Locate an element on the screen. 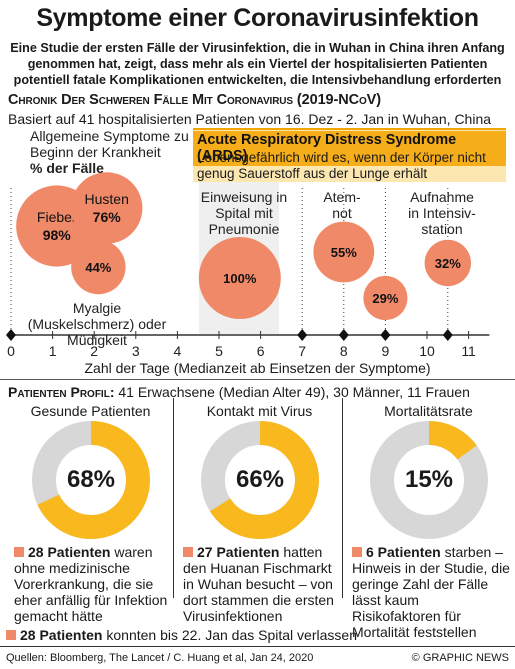 Image resolution: width=515 pixels, height=669 pixels. profile-divider is located at coordinates (257, 379).